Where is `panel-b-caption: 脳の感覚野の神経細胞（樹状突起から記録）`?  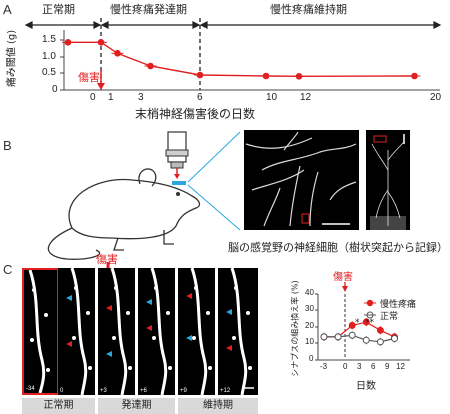
panel-b-caption: 脳の感覚野の神経細胞（樹状突起から記録） is located at coordinates (338, 247).